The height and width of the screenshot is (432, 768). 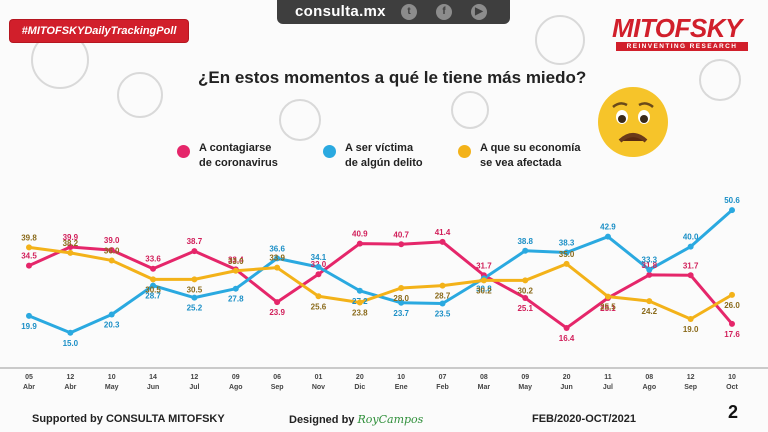 I want to click on logo-subtitle: REINVENTING RESEARCH, so click(x=682, y=46).